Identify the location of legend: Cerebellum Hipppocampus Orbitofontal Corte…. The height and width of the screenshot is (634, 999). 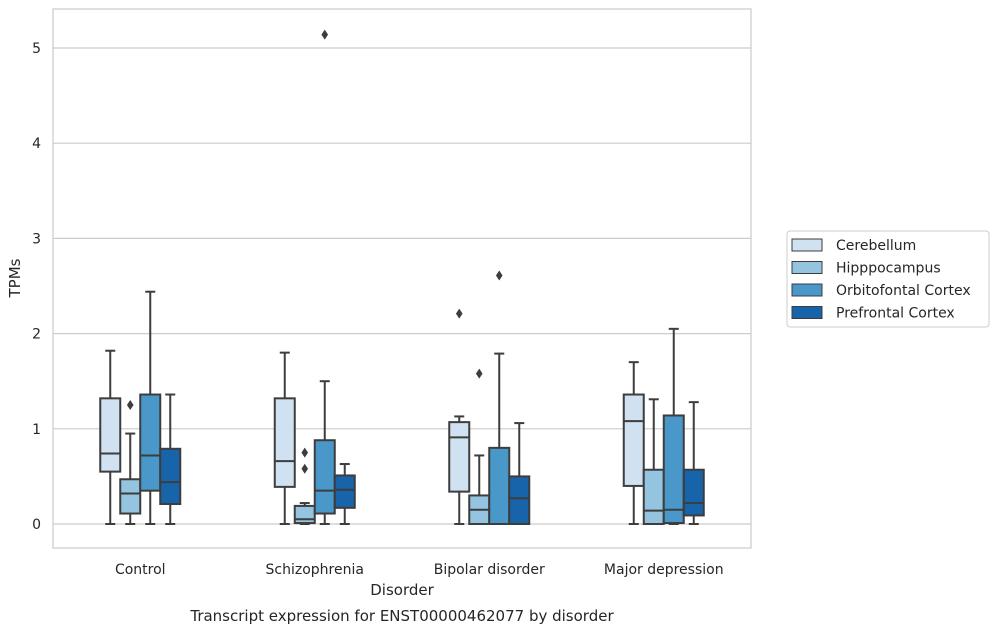
(888, 279).